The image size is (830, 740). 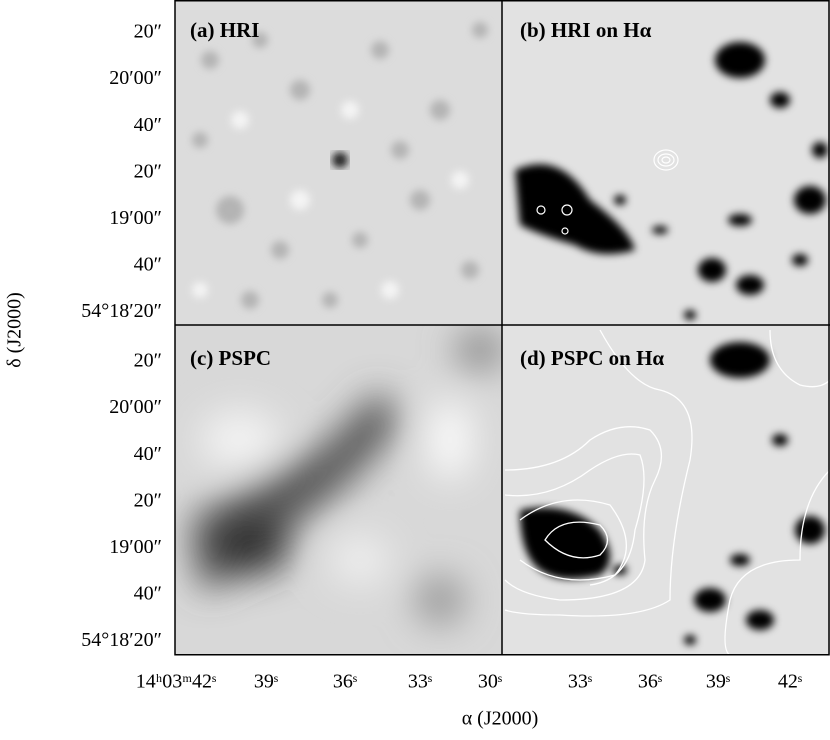 I want to click on panel-label: (d) PSPC on Hα, so click(x=592, y=358).